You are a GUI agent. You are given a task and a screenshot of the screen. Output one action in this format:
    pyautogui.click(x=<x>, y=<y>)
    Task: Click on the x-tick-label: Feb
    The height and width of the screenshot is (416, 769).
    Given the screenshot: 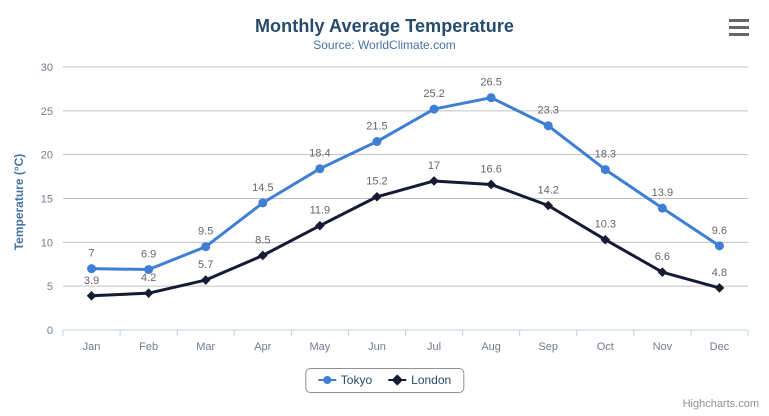 What is the action you would take?
    pyautogui.click(x=148, y=347)
    